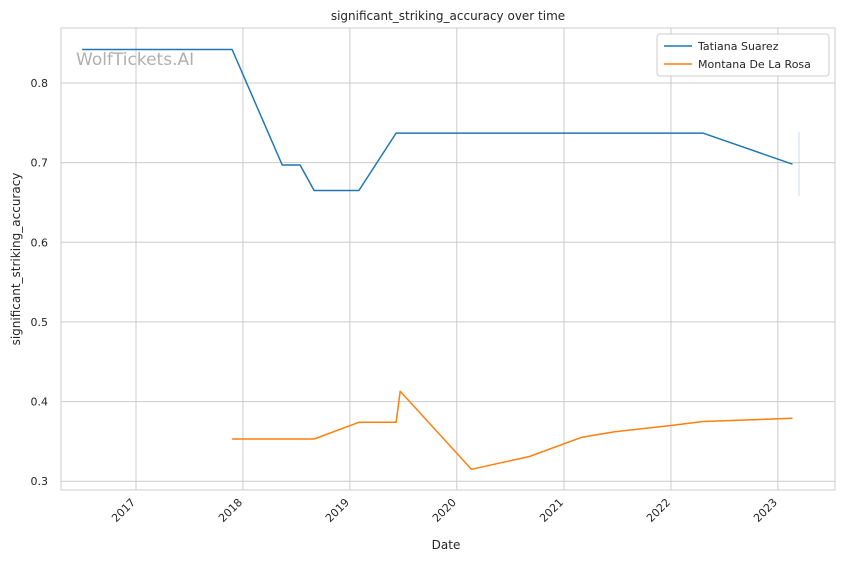  Describe the element at coordinates (40, 83) in the screenshot. I see `y-tick-label: 0.8` at that location.